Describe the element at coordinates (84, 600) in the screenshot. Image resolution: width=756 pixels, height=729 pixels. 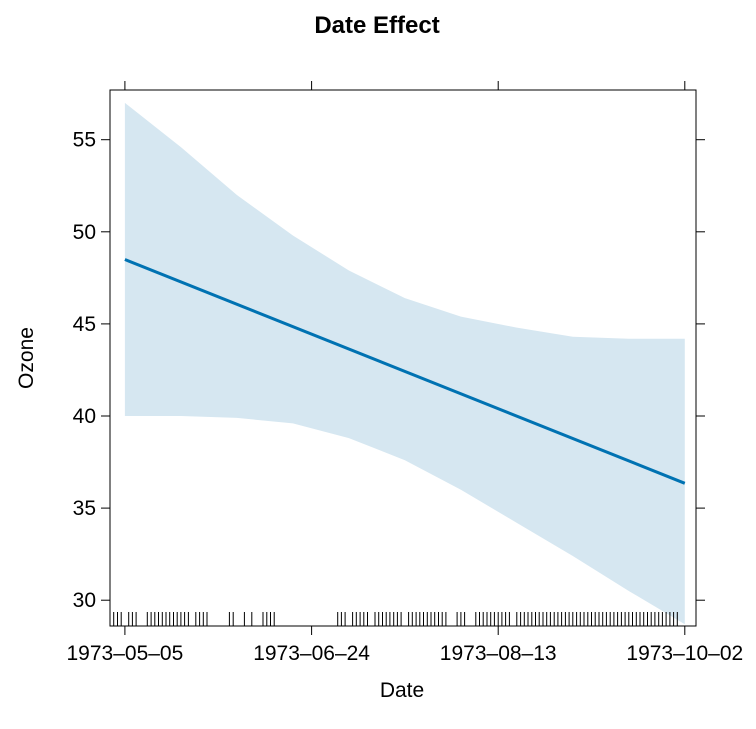
I see `y-tick-label: 30` at that location.